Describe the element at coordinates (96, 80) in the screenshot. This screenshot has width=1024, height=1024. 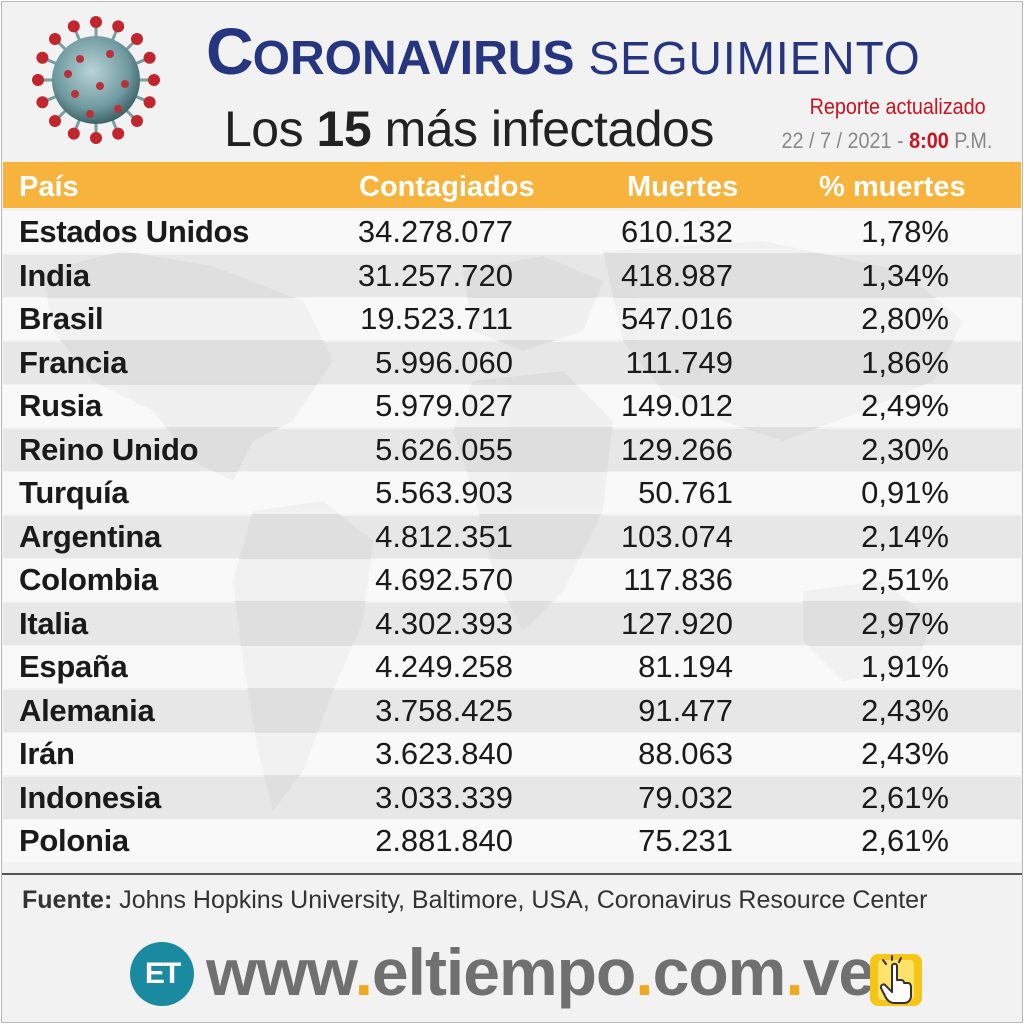
I see `coronavirus-icon` at that location.